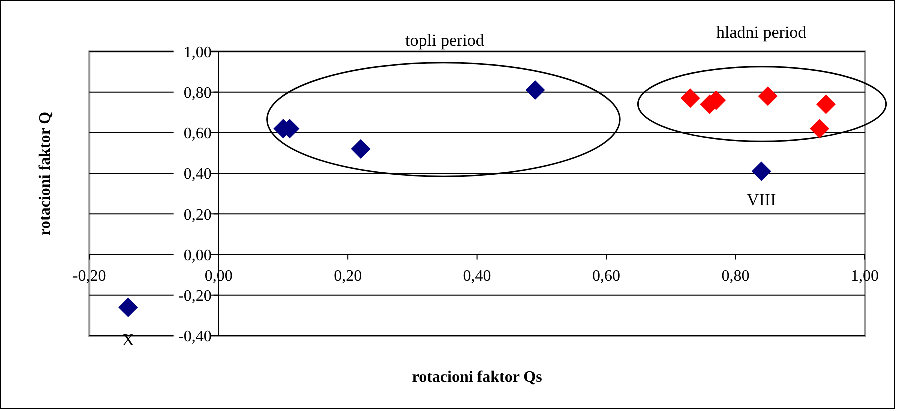 This screenshot has width=897, height=411. Describe the element at coordinates (477, 377) in the screenshot. I see `x-axis-title: rotacioni faktor Qs` at that location.